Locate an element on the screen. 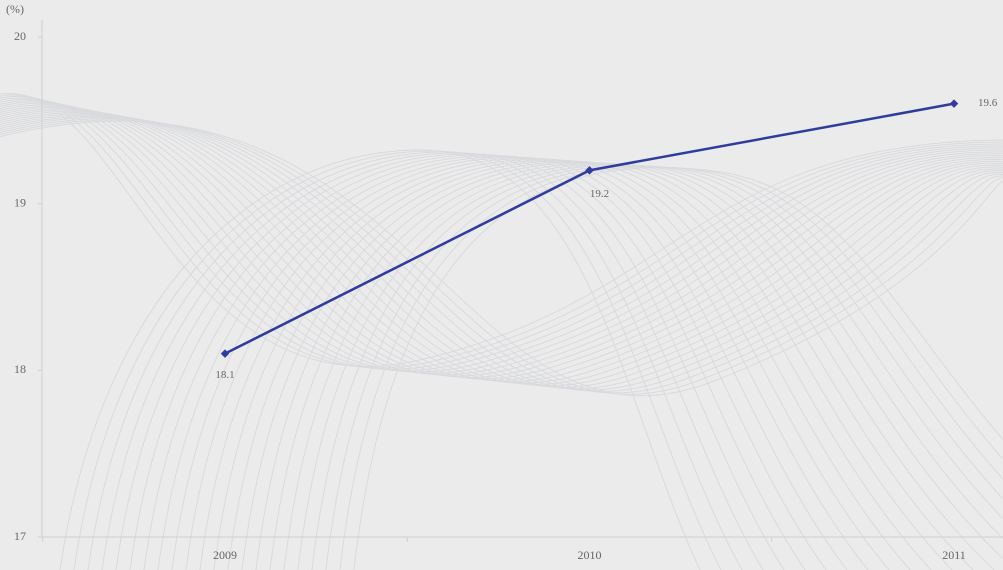 The width and height of the screenshot is (1003, 570). y-tick-label: 18 is located at coordinates (20, 369).